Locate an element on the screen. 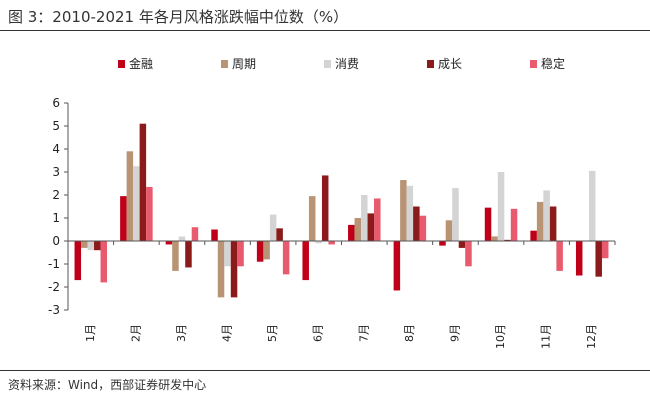  y-tick-label-2: -1 is located at coordinates (54, 264).